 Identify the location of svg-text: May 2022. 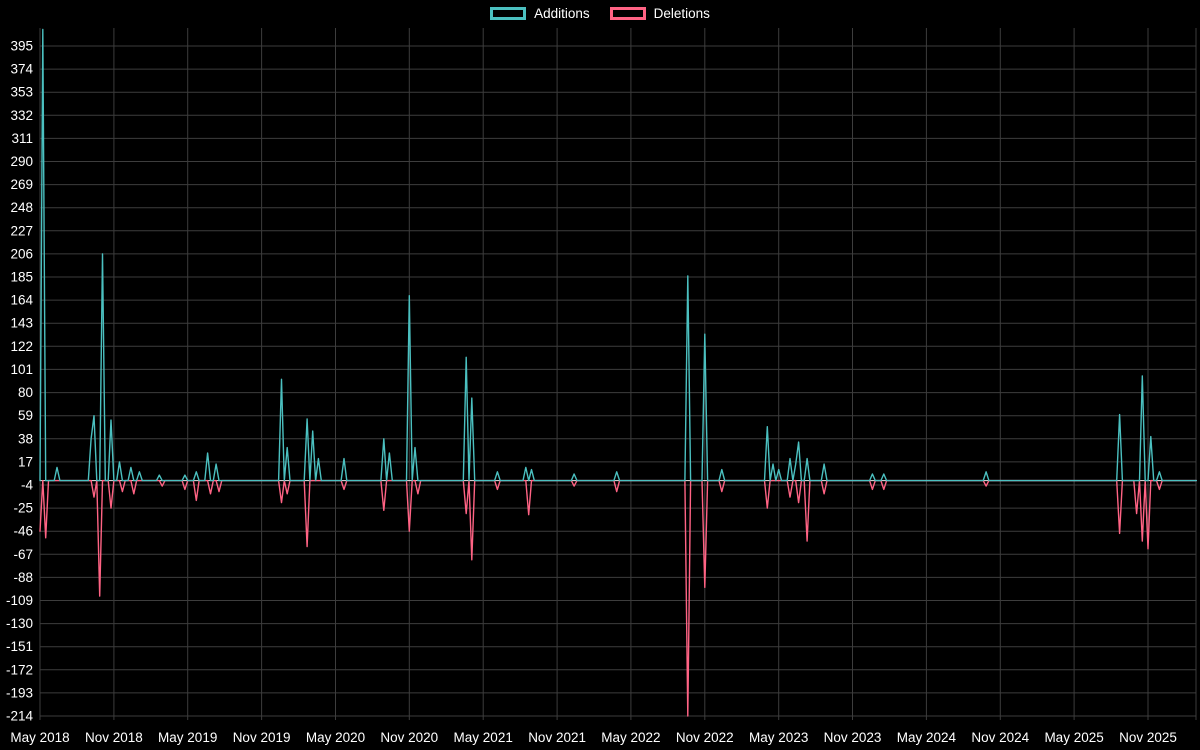
(630, 737).